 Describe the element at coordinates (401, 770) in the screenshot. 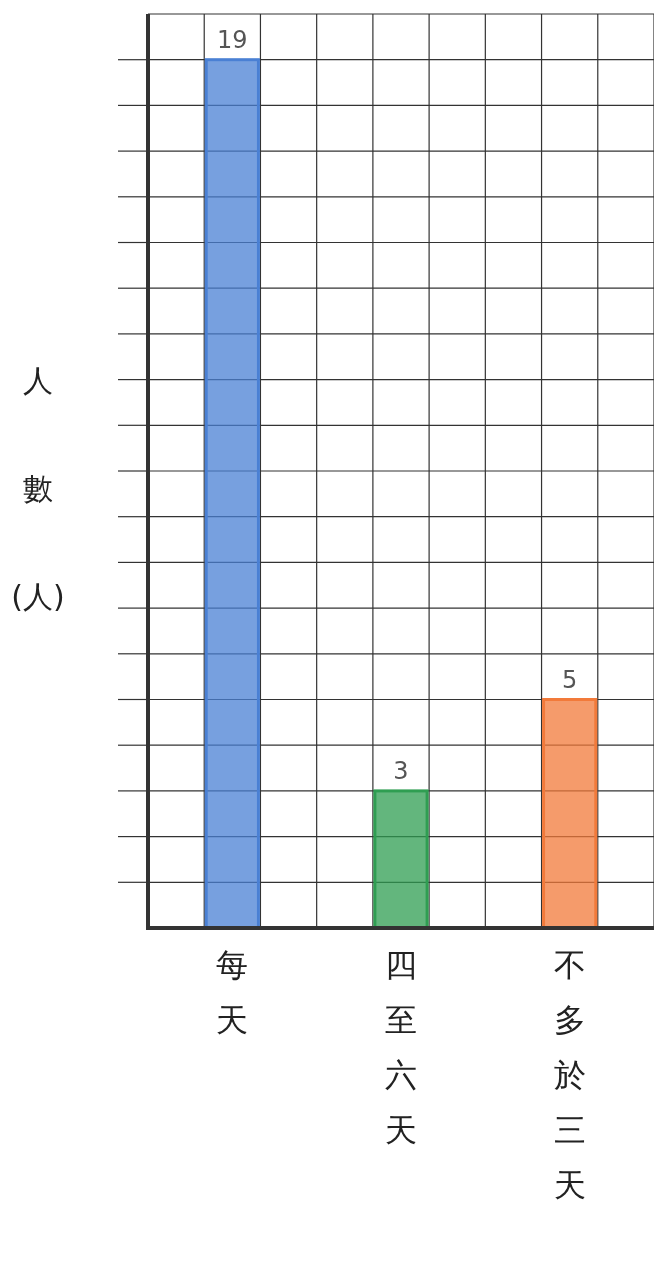

I see `data-label: 3` at that location.